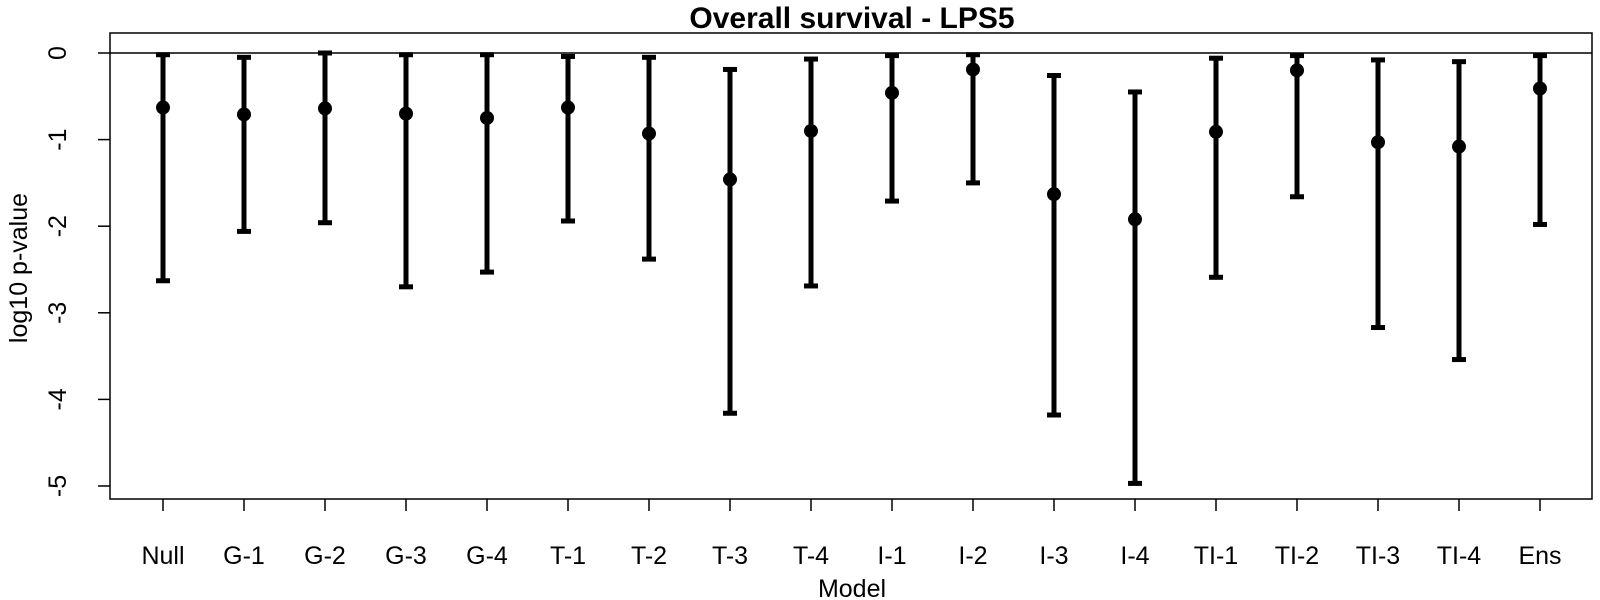  I want to click on x-tick-label: Null, so click(162, 556).